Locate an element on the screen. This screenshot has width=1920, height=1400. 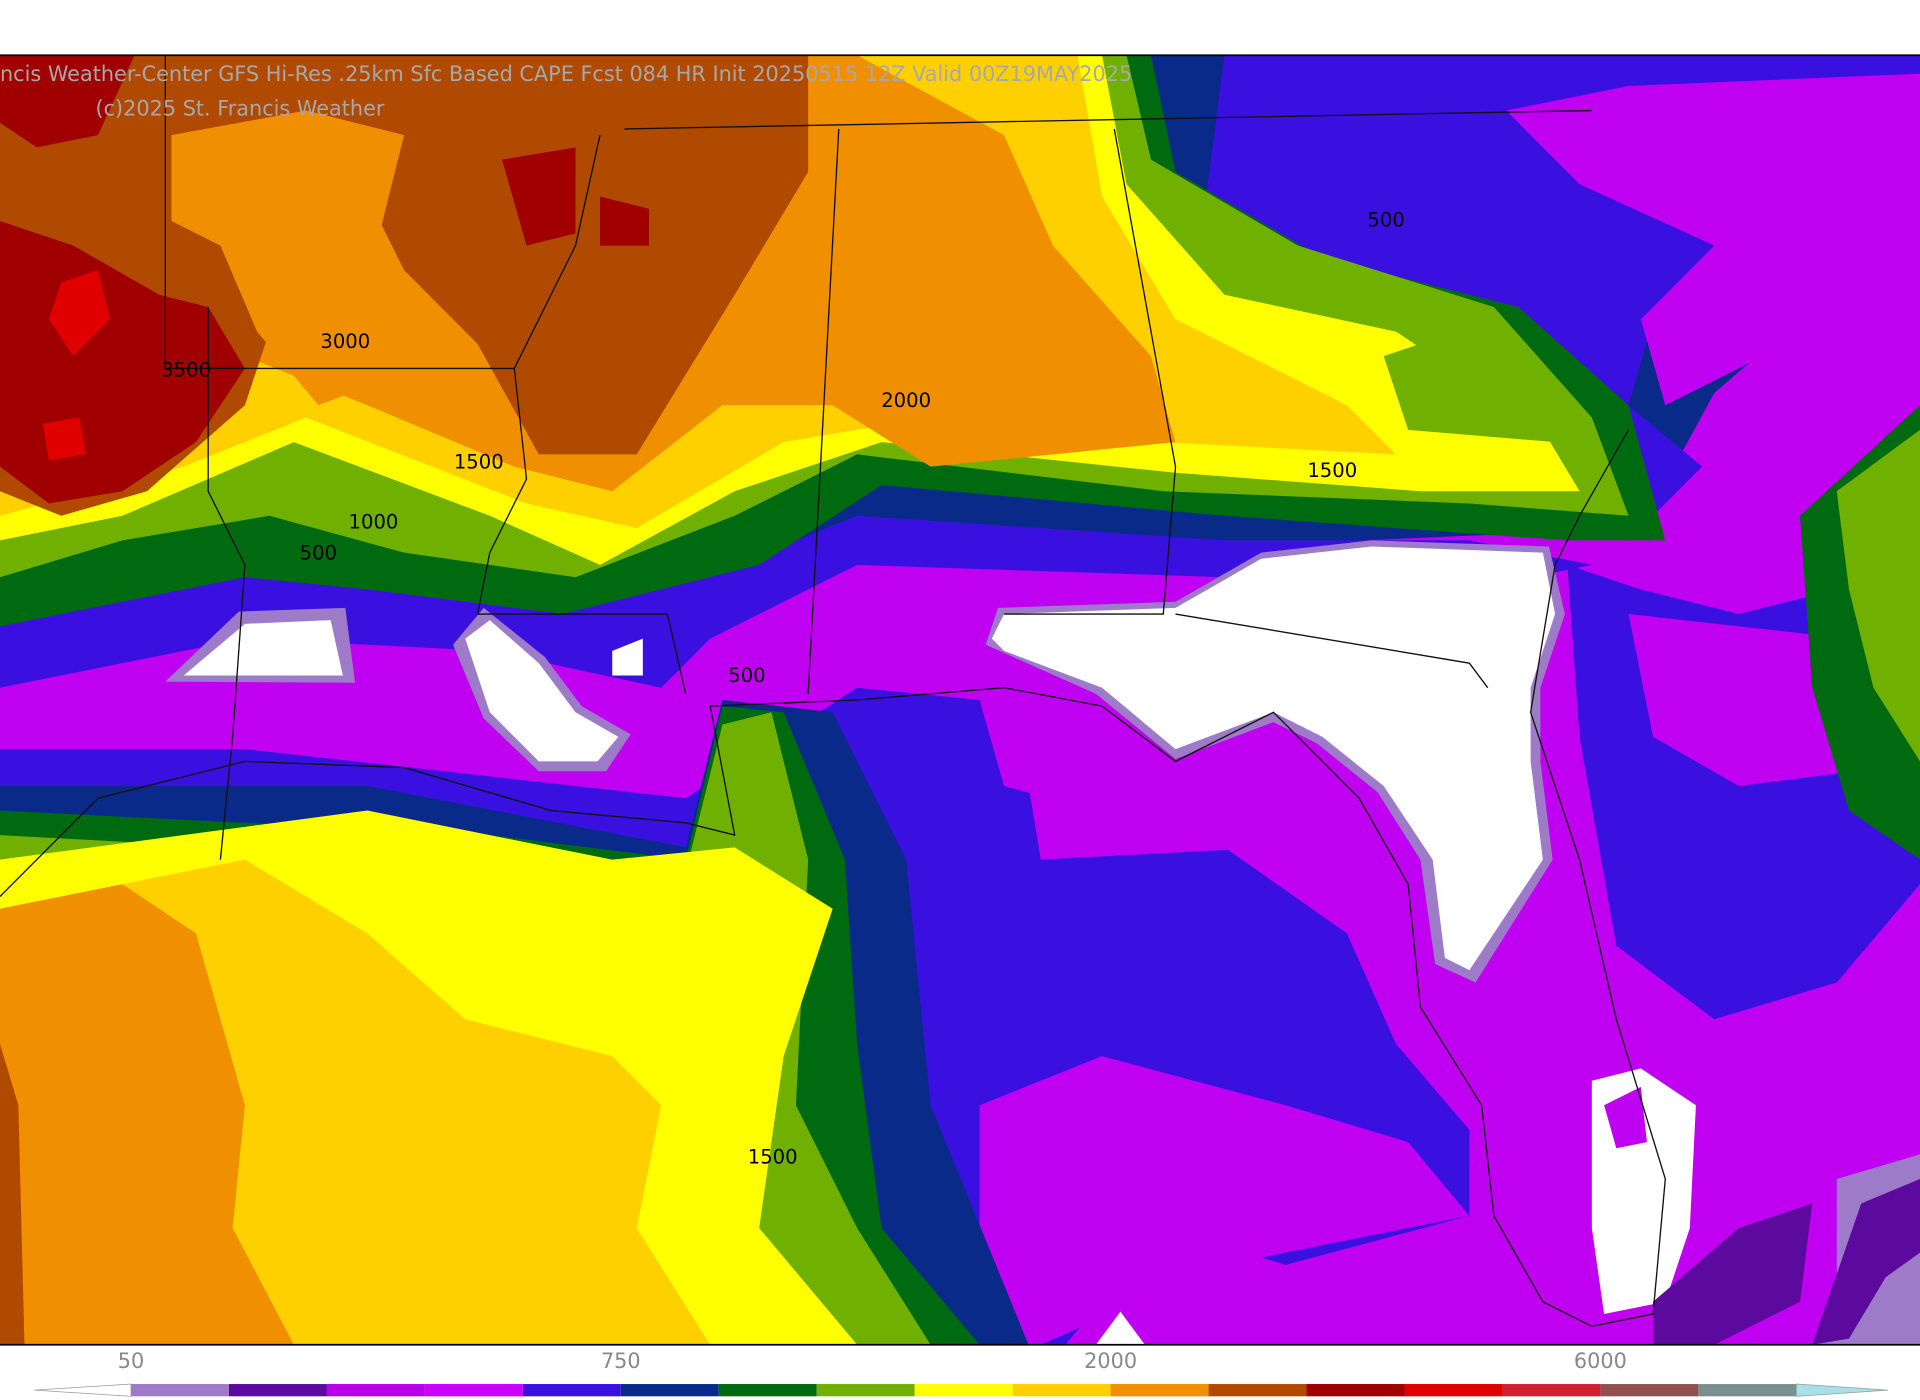
contour-label: 3500 is located at coordinates (186, 369).